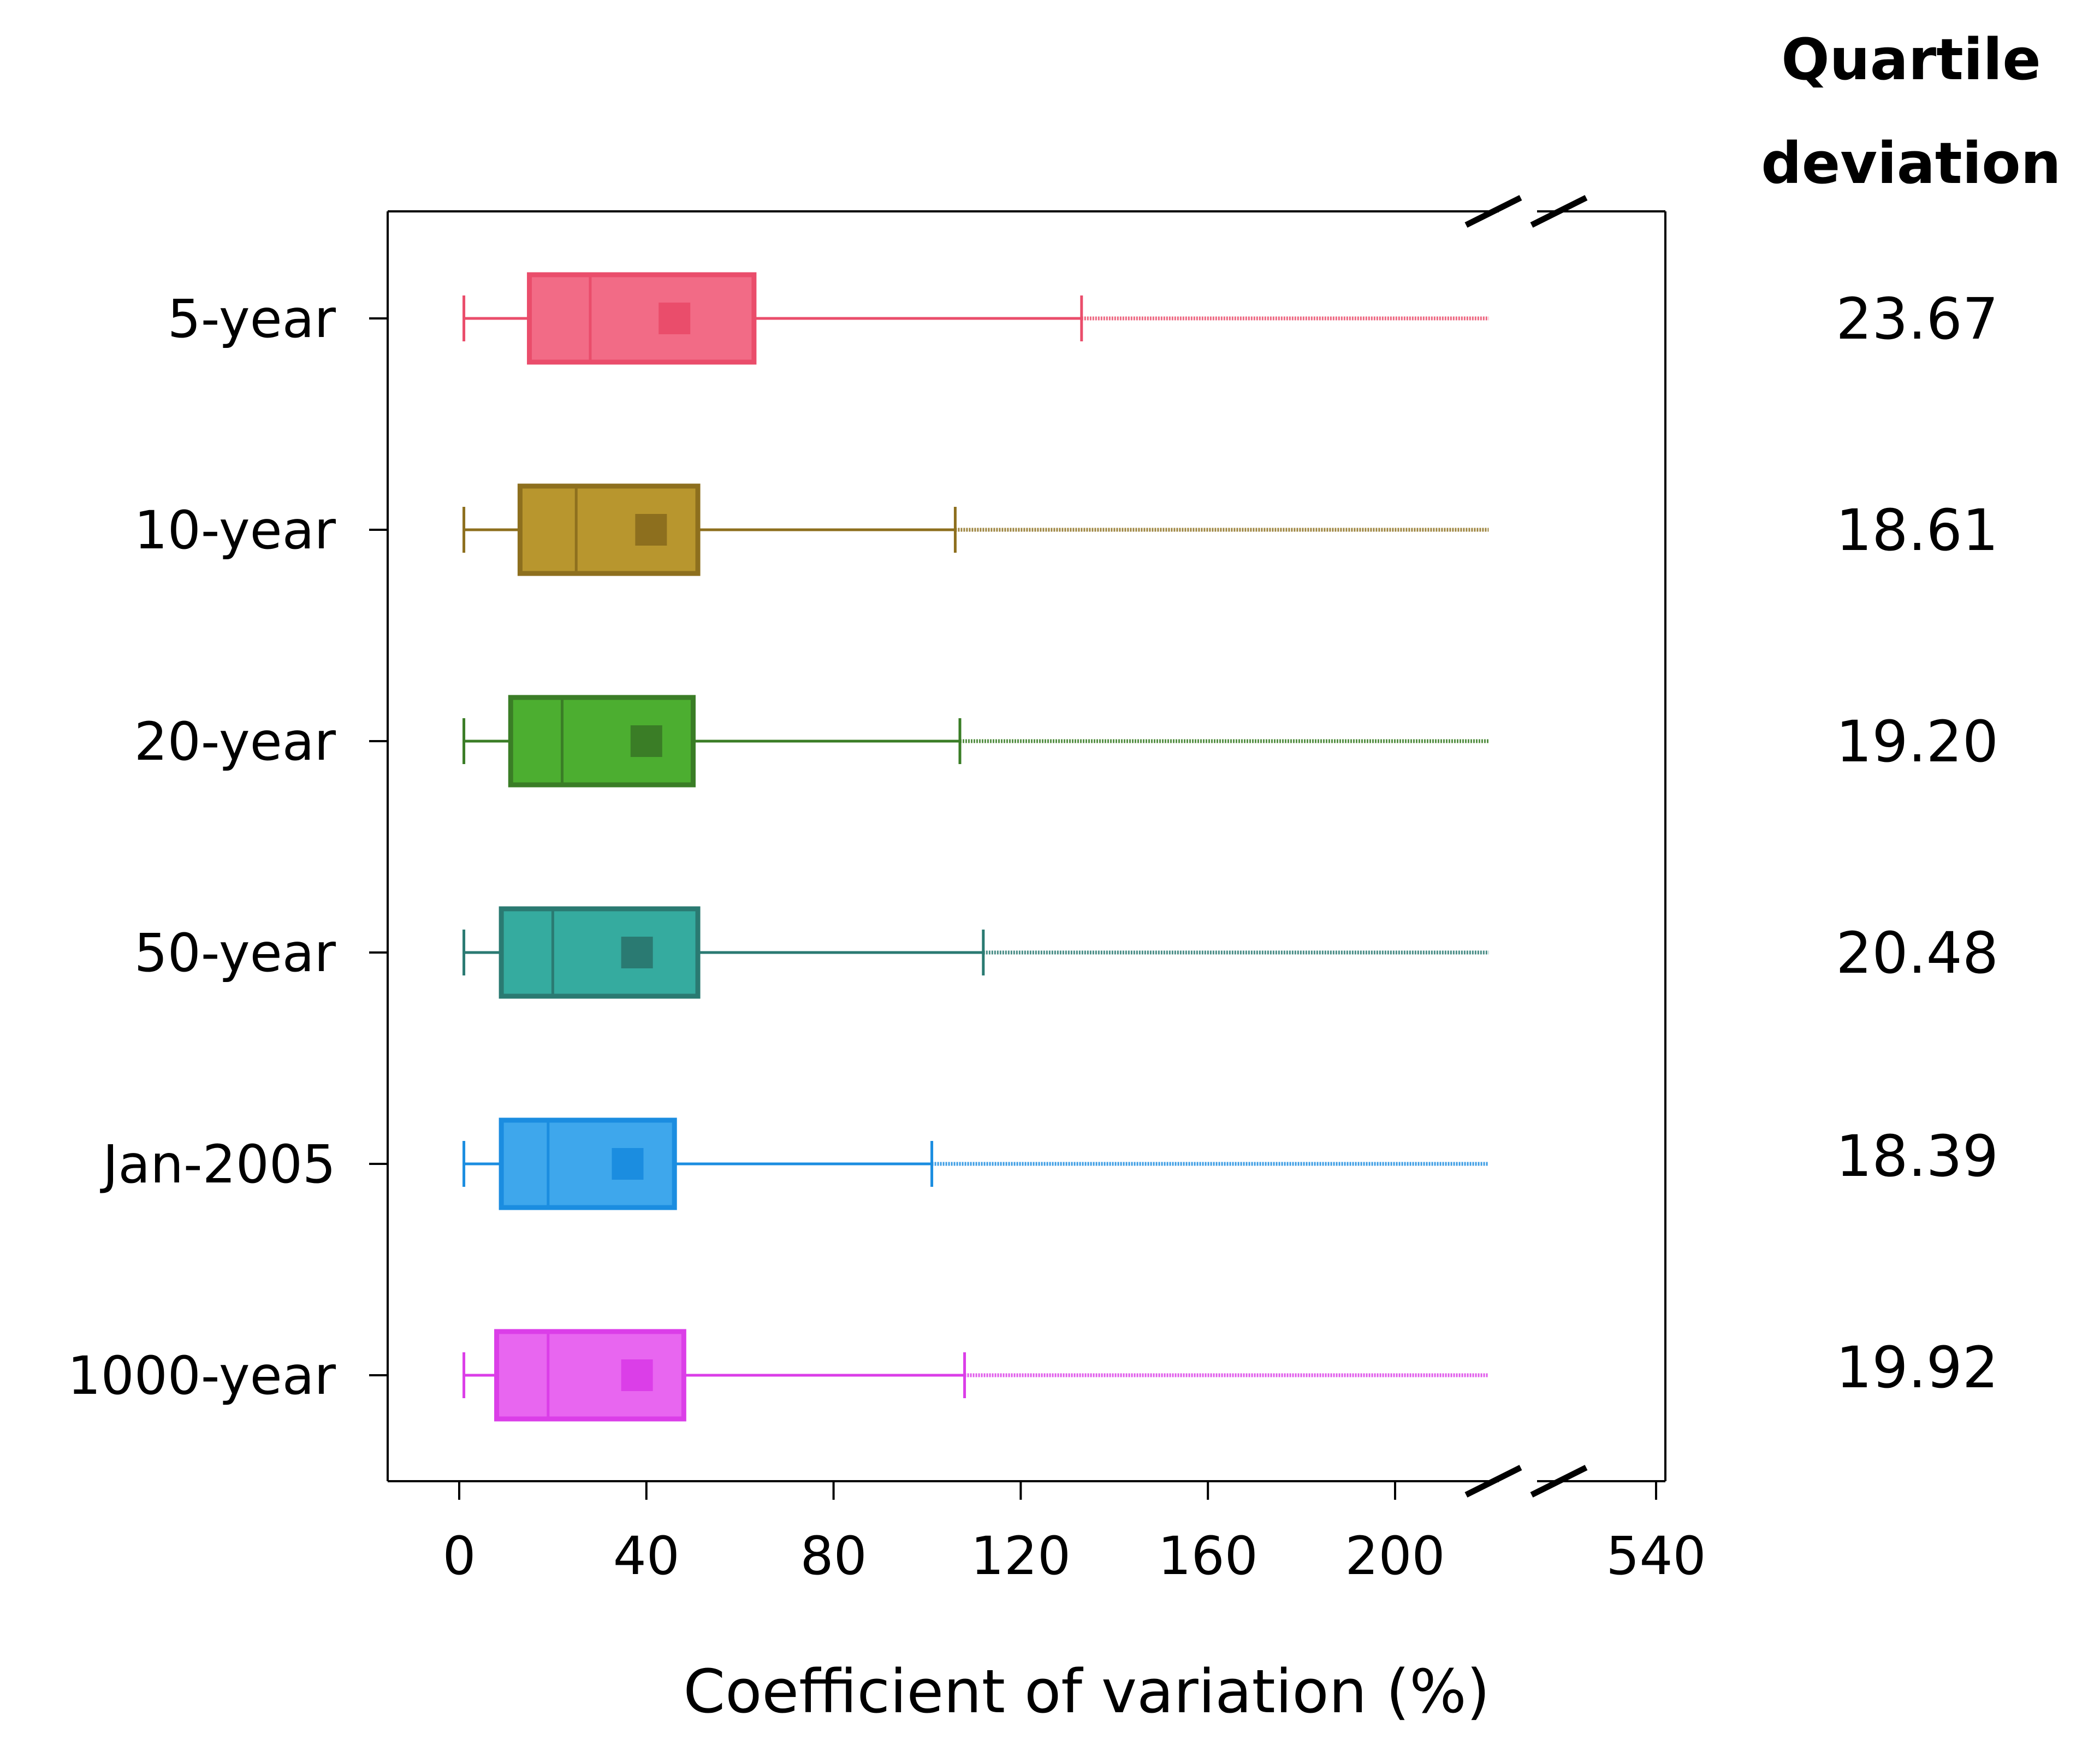 The height and width of the screenshot is (1751, 2100). Describe the element at coordinates (202, 1375) in the screenshot. I see `y-tick-label: 1000-year` at that location.